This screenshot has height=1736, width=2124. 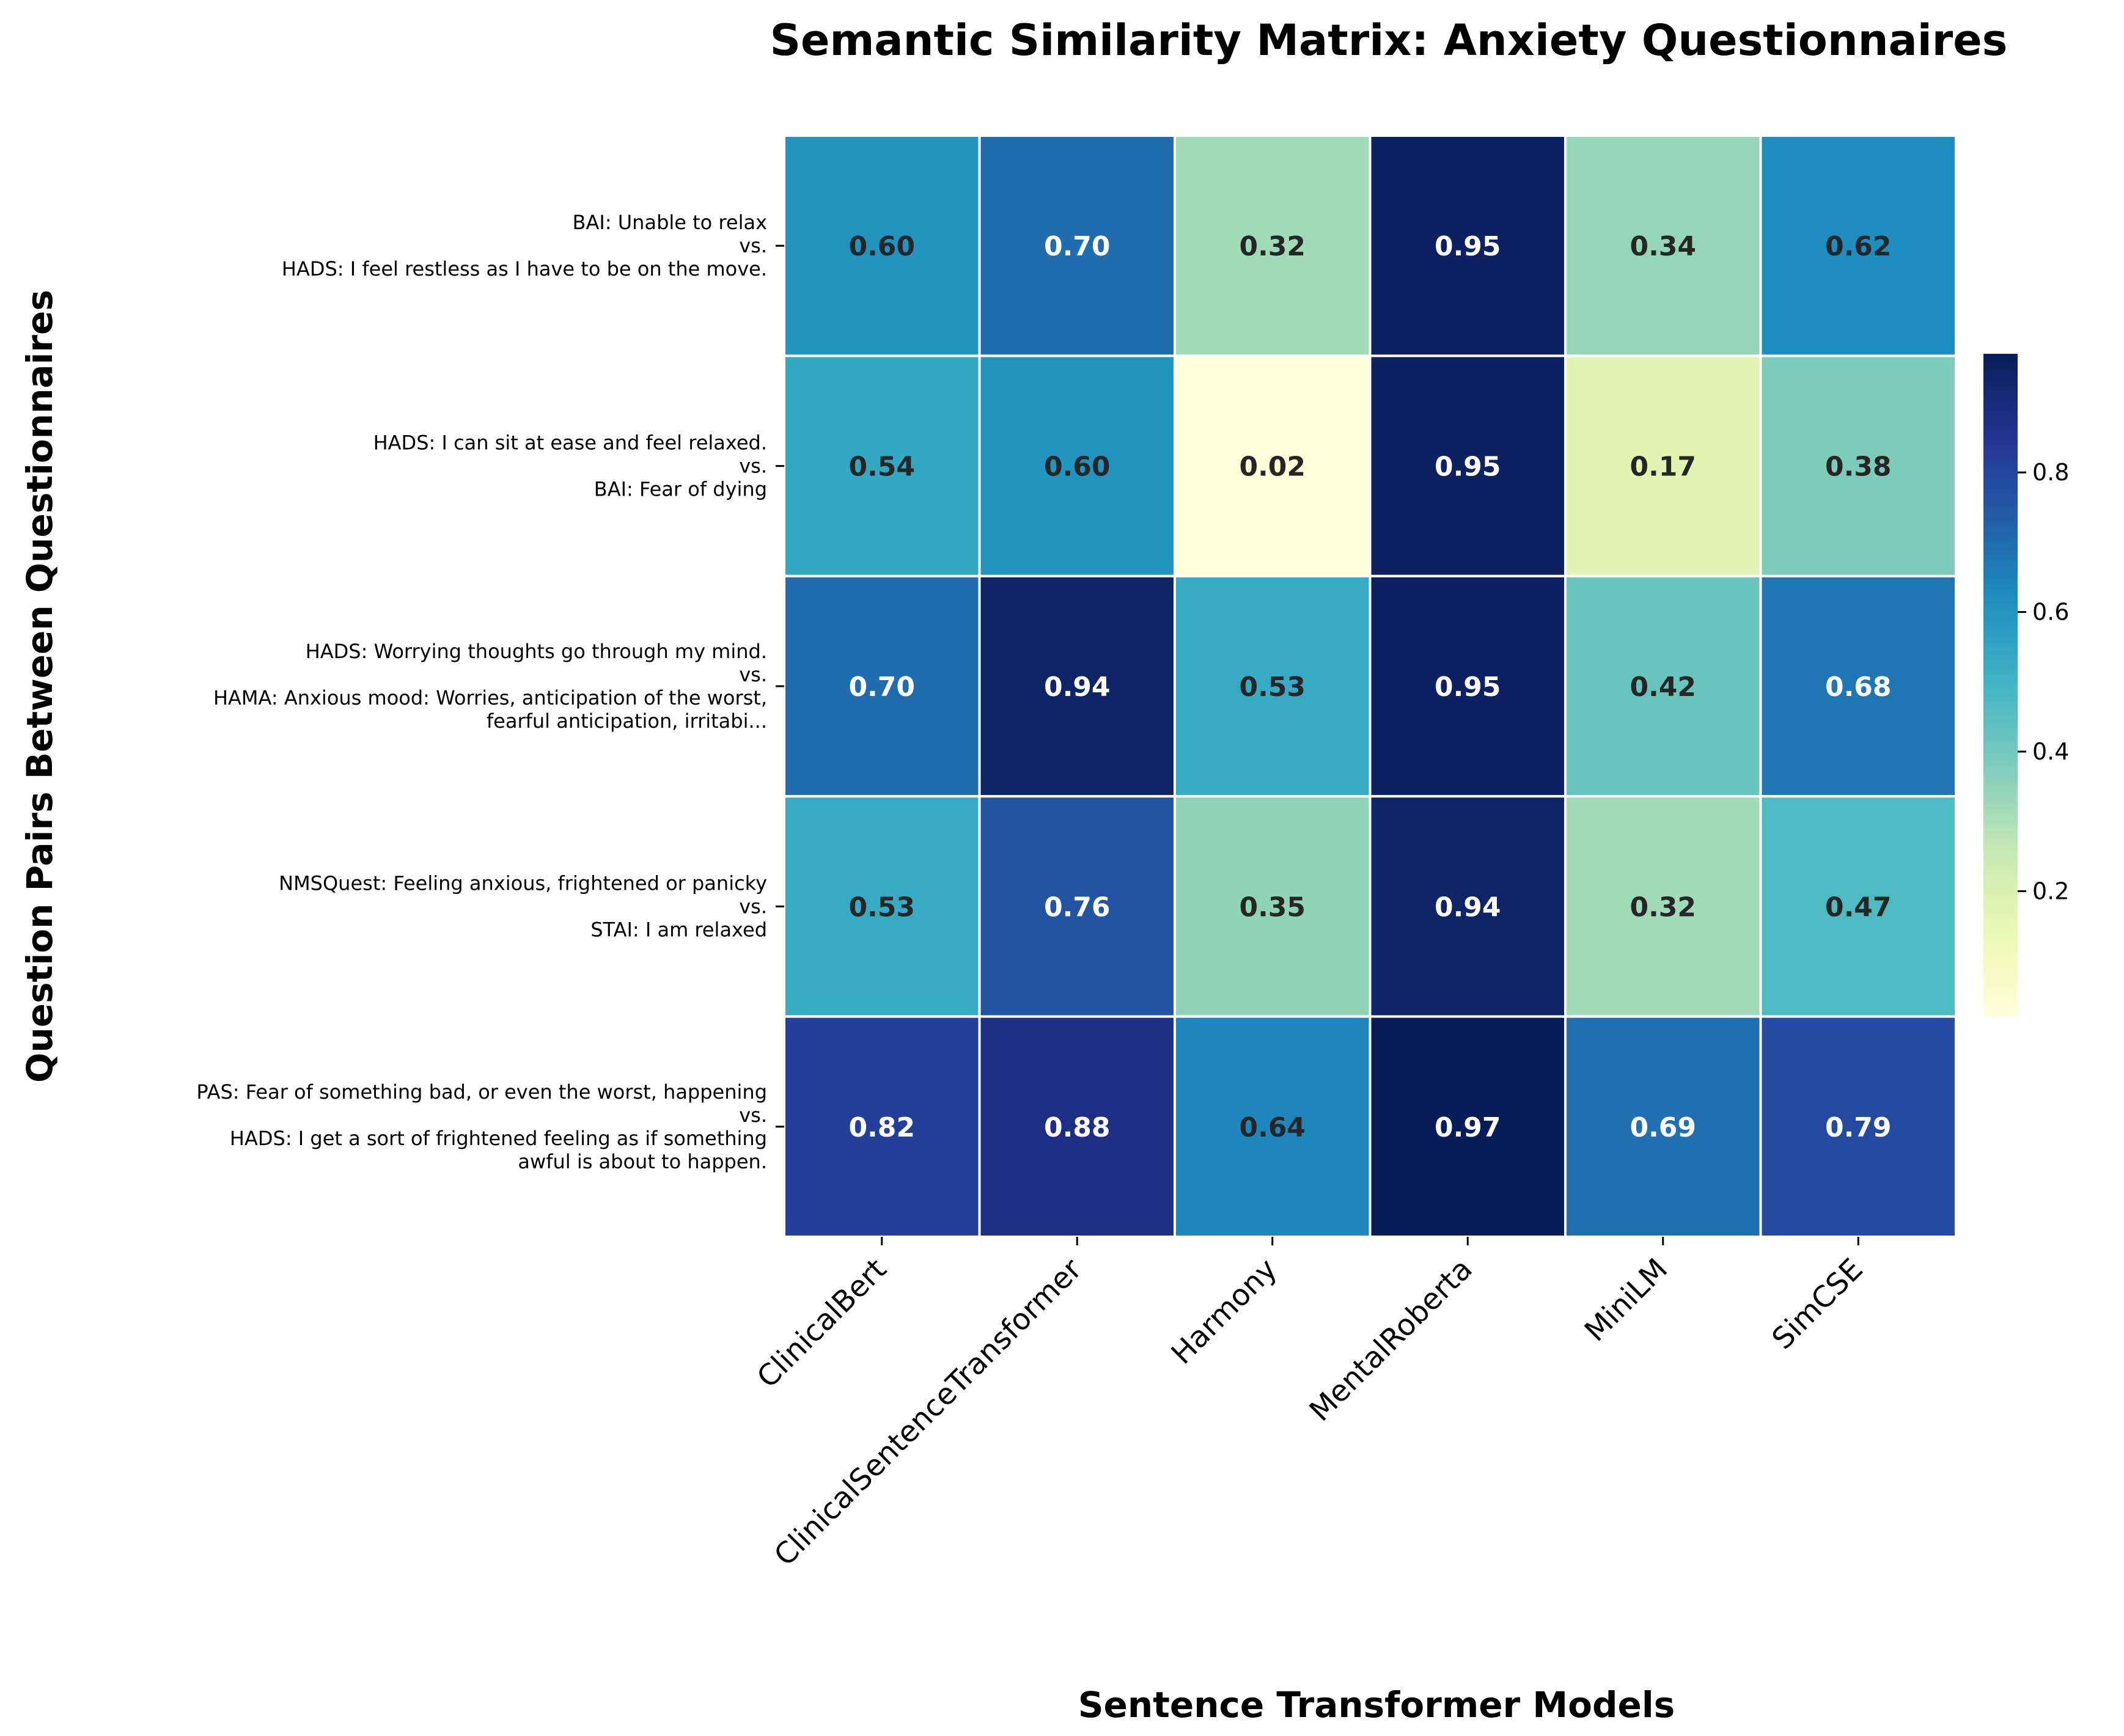 What do you see at coordinates (1817, 1304) in the screenshot?
I see `x-tick-label: SimCSE` at bounding box center [1817, 1304].